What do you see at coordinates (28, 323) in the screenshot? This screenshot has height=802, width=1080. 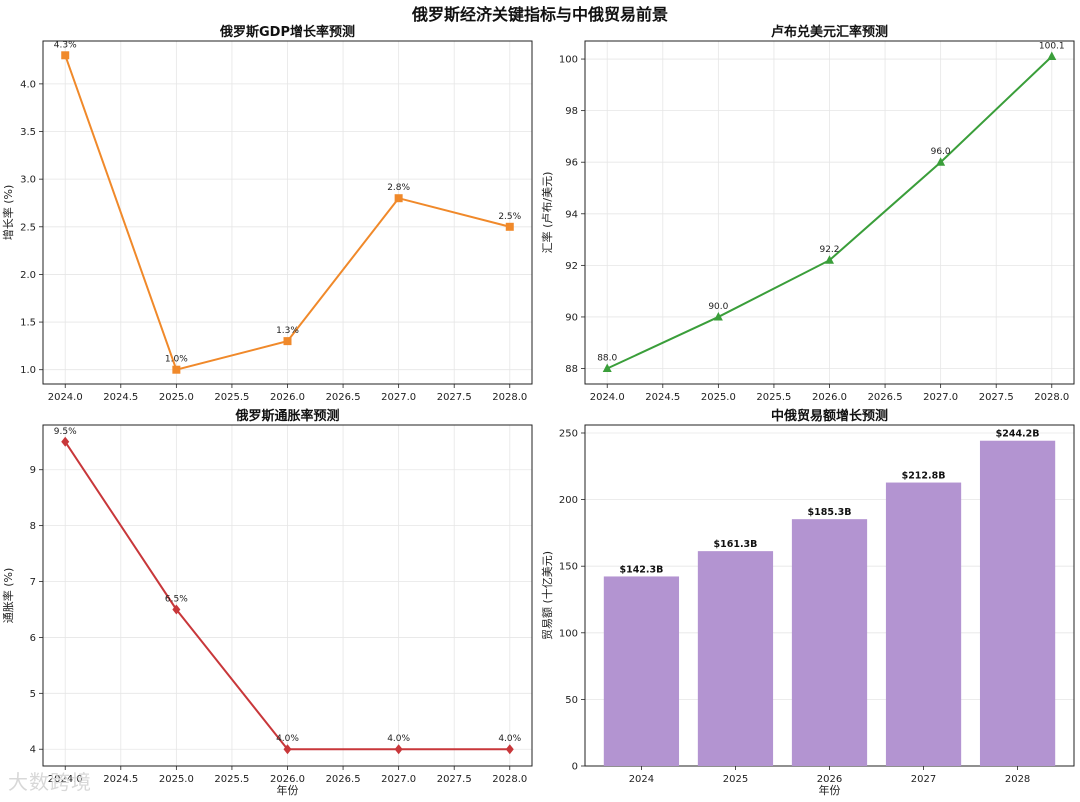 I see `y-tick-label: 1.5` at bounding box center [28, 323].